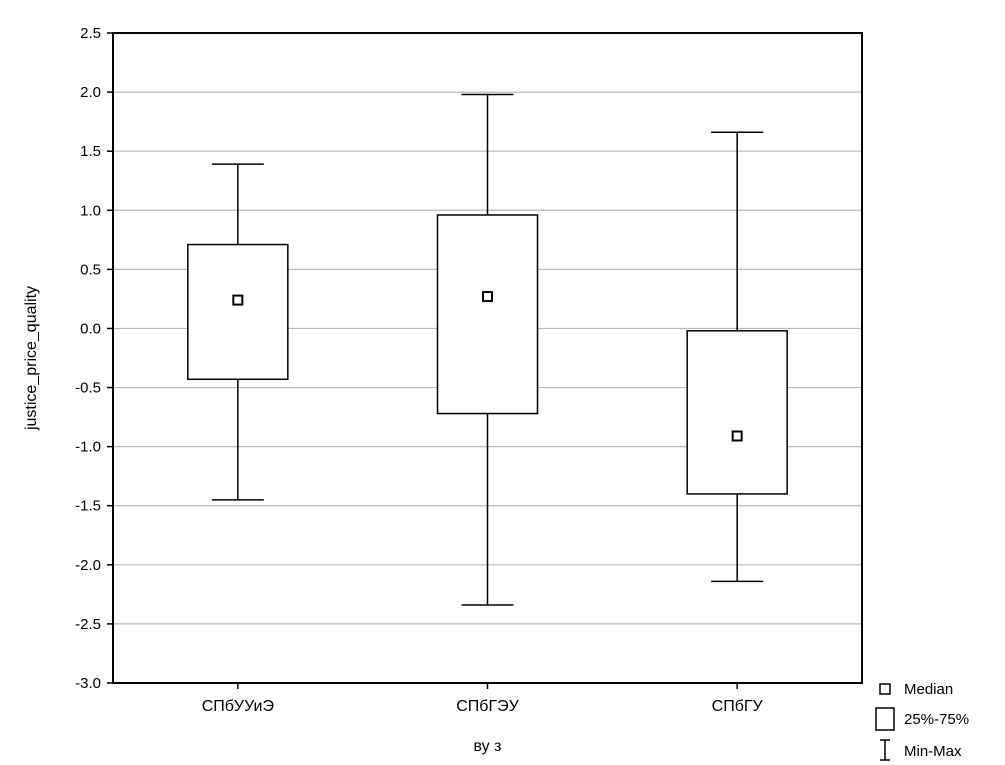  I want to click on legend-label-median: Median, so click(928, 689).